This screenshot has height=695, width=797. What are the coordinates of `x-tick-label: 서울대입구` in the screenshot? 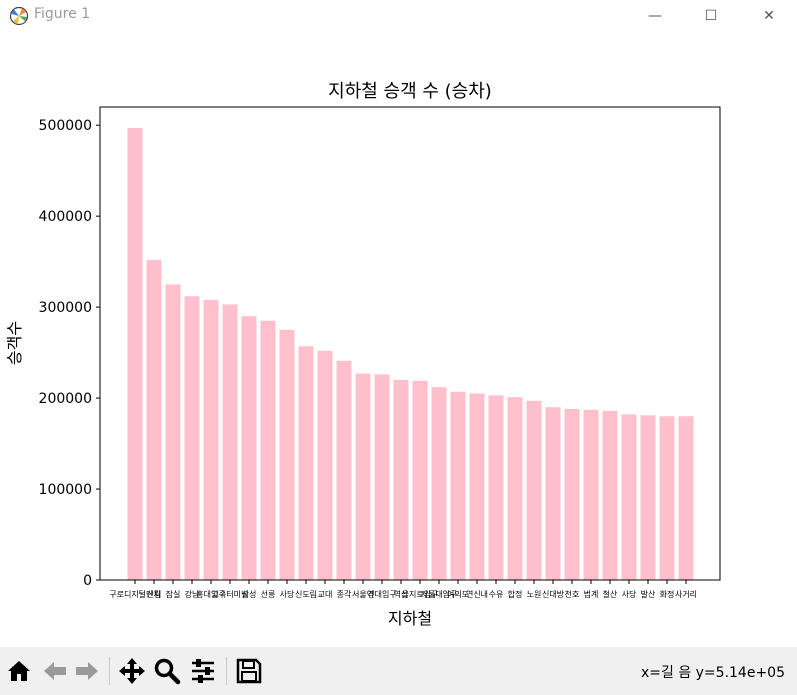 It's located at (439, 594).